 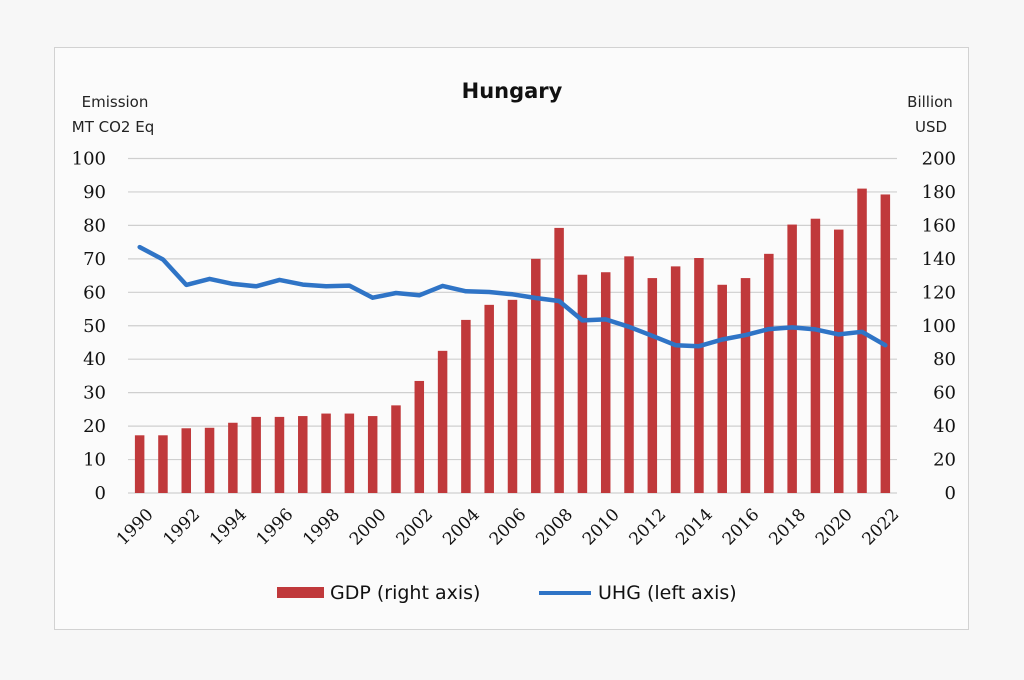 I want to click on right-axis-ticks: 0 20 40 60 80 100 120 140 160 180 200, so click(x=939, y=327).